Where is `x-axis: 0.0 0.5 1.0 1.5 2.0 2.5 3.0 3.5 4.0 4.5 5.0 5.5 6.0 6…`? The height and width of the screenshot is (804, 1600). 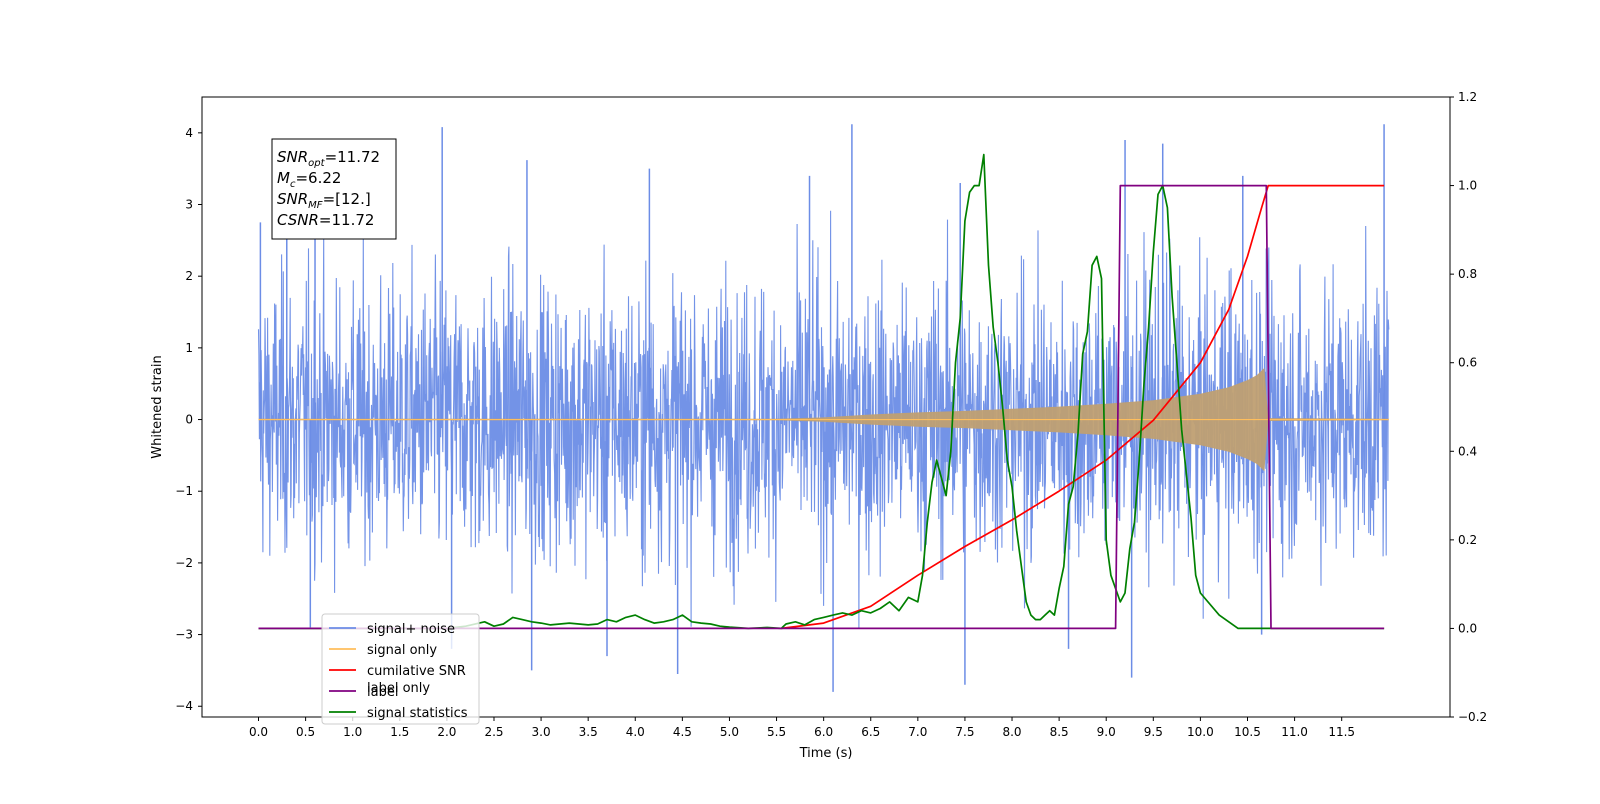
x-axis: 0.0 0.5 1.0 1.5 2.0 2.5 3.0 3.5 4.0 4.5 5.0 5.5 6.0 6… is located at coordinates (802, 728).